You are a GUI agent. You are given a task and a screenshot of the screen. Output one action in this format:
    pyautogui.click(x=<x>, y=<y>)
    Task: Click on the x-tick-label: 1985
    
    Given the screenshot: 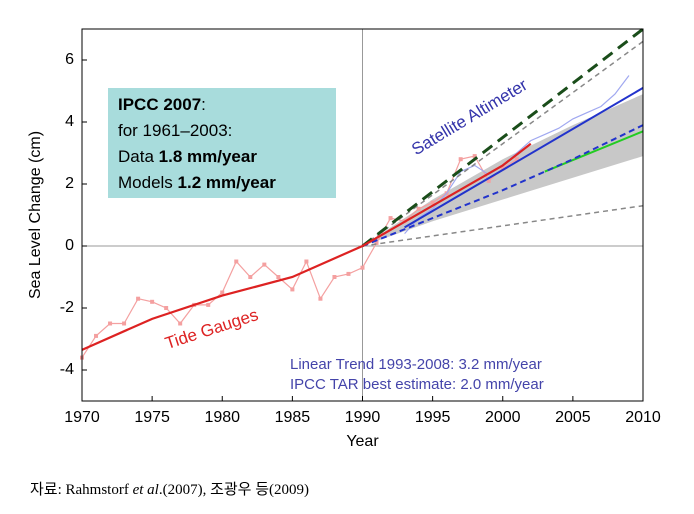 What is the action you would take?
    pyautogui.click(x=293, y=417)
    